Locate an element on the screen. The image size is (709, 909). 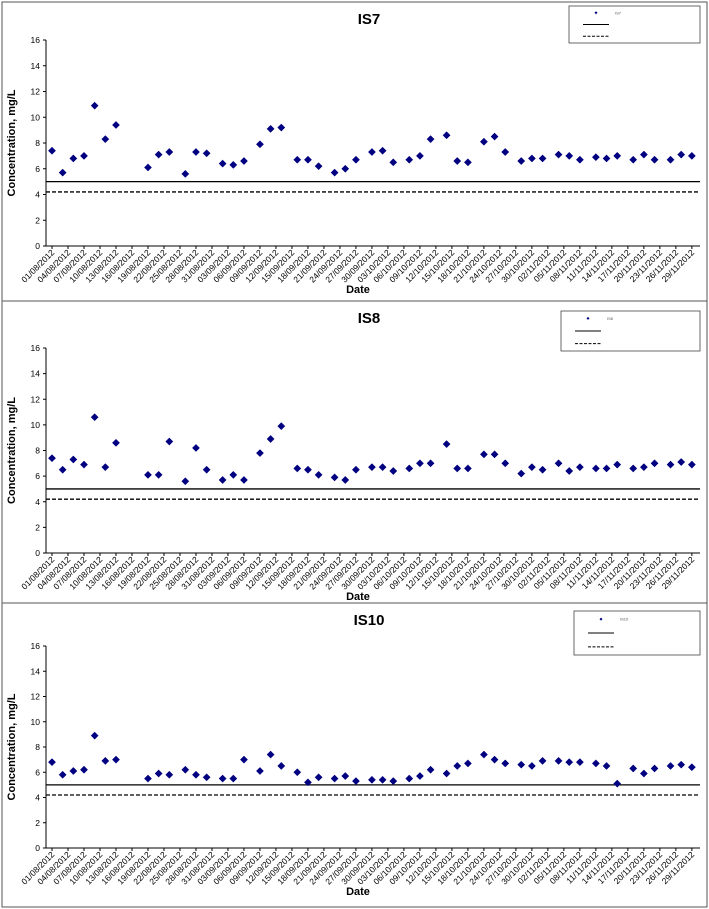
chart-1-y-tick-label-5: 10 is located at coordinates (36, 425).